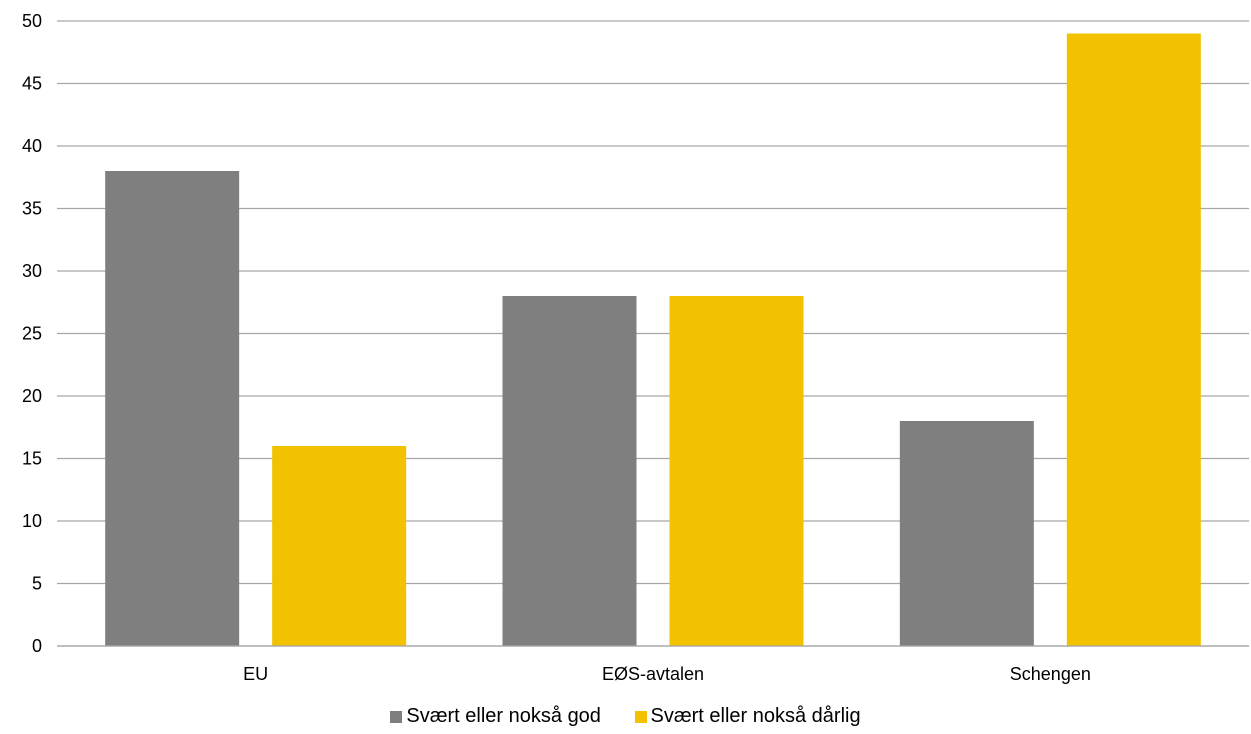 This screenshot has width=1251, height=734. I want to click on y-tick-label: 50, so click(32, 21).